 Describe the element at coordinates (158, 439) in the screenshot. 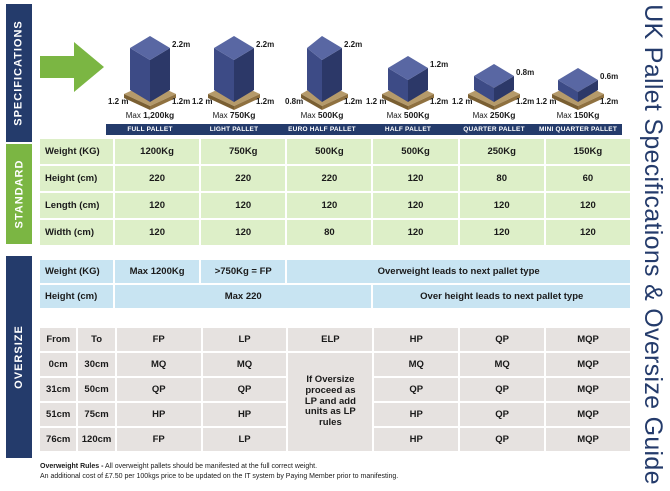

I see `grid-fp: FP` at that location.